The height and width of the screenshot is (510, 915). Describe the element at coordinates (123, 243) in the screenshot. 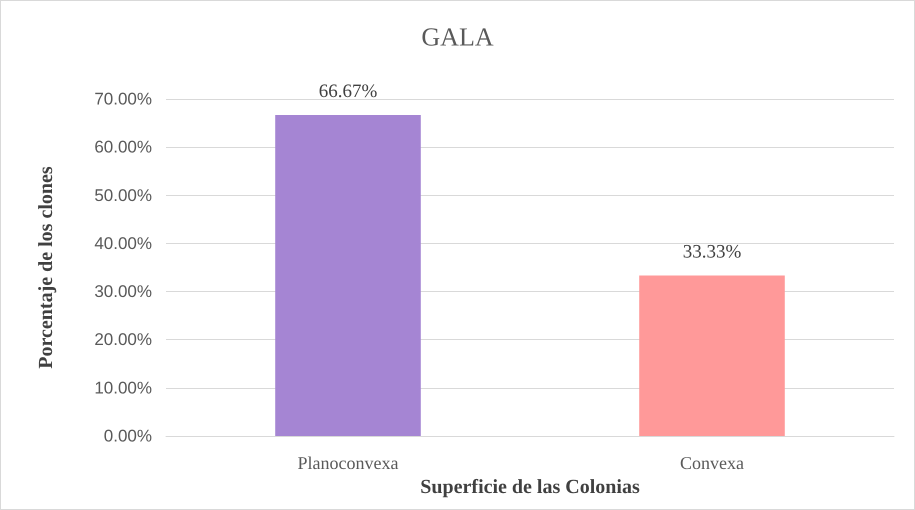

I see `y-tick-label: 40.00%` at that location.